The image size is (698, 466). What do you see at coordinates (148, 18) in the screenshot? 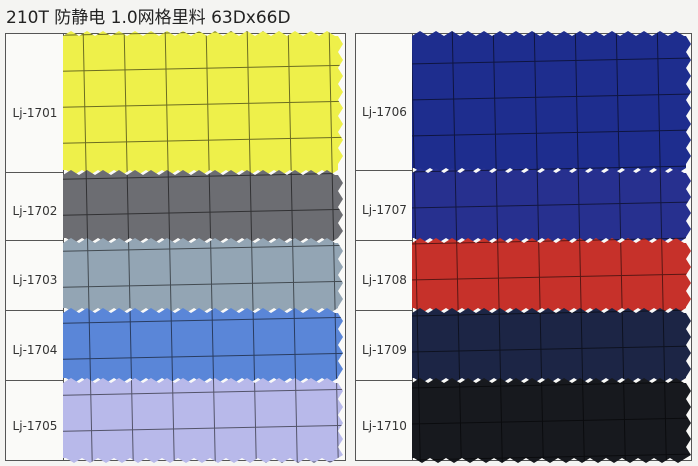
I see `page-title: 210T 防静电 1.0网格里料 63Dx66D` at bounding box center [148, 18].